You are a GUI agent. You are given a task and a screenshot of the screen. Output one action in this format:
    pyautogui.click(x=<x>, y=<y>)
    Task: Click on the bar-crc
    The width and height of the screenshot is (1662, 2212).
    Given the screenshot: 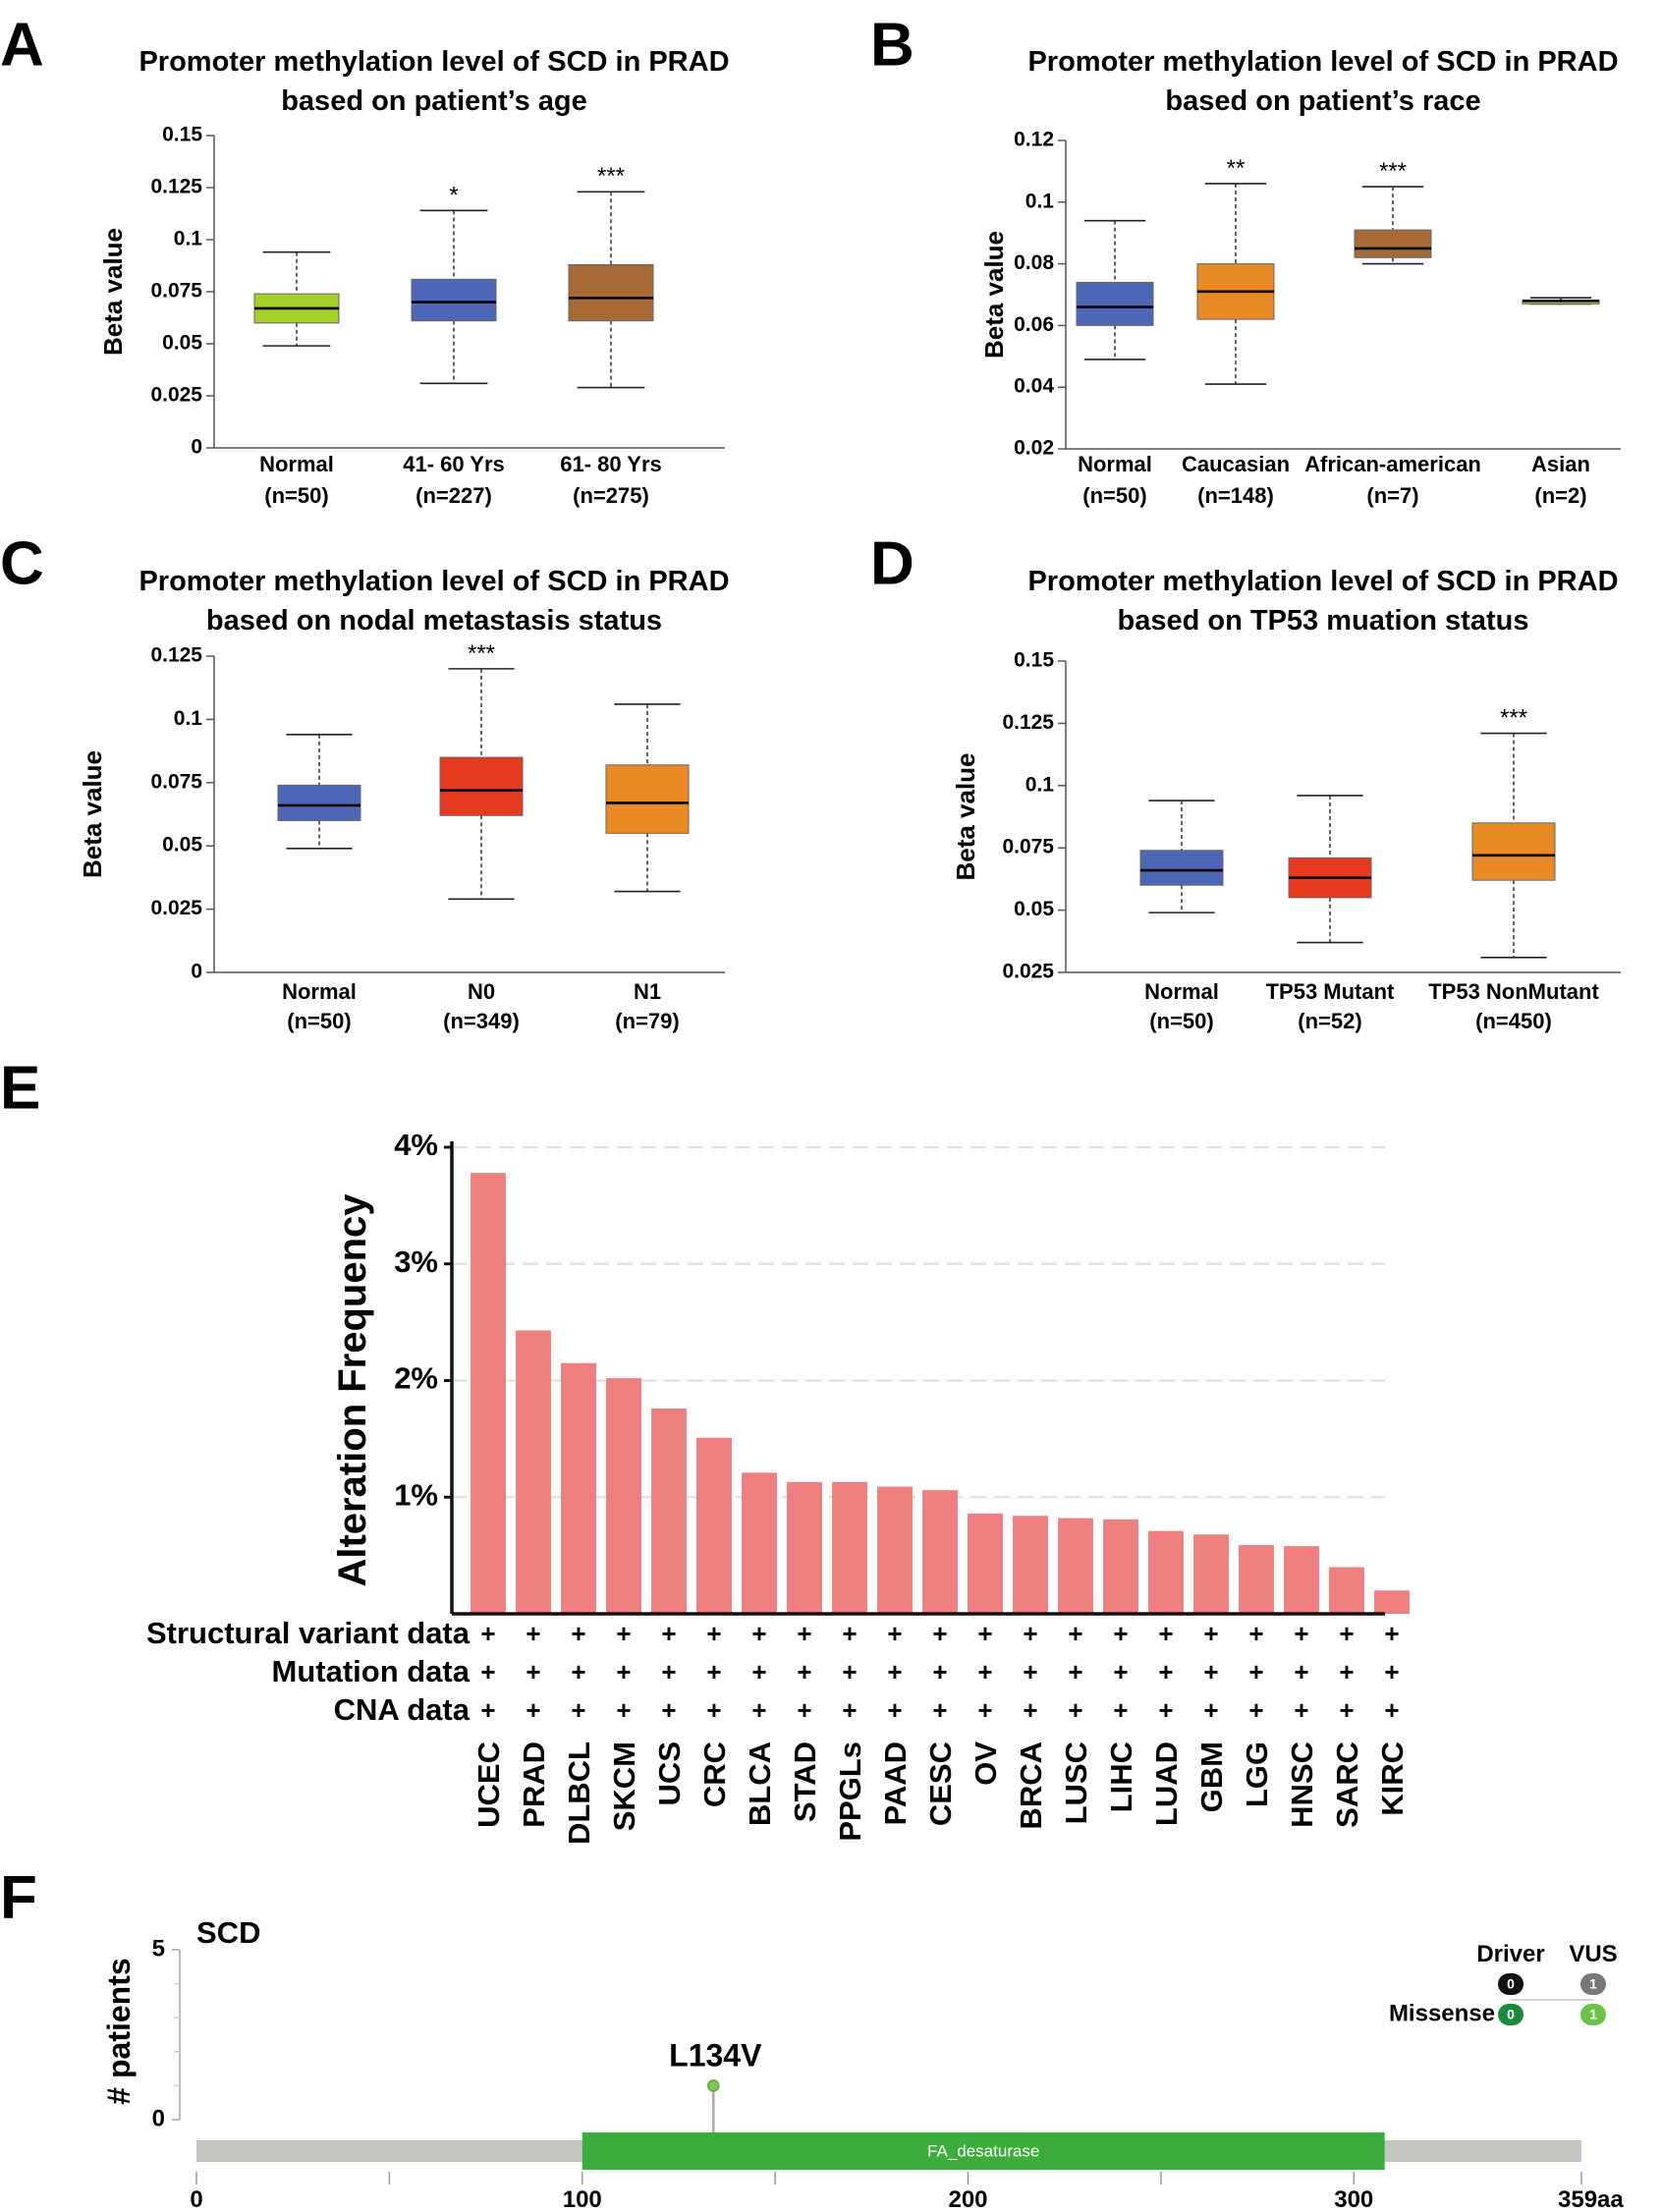 What is the action you would take?
    pyautogui.click(x=714, y=1525)
    